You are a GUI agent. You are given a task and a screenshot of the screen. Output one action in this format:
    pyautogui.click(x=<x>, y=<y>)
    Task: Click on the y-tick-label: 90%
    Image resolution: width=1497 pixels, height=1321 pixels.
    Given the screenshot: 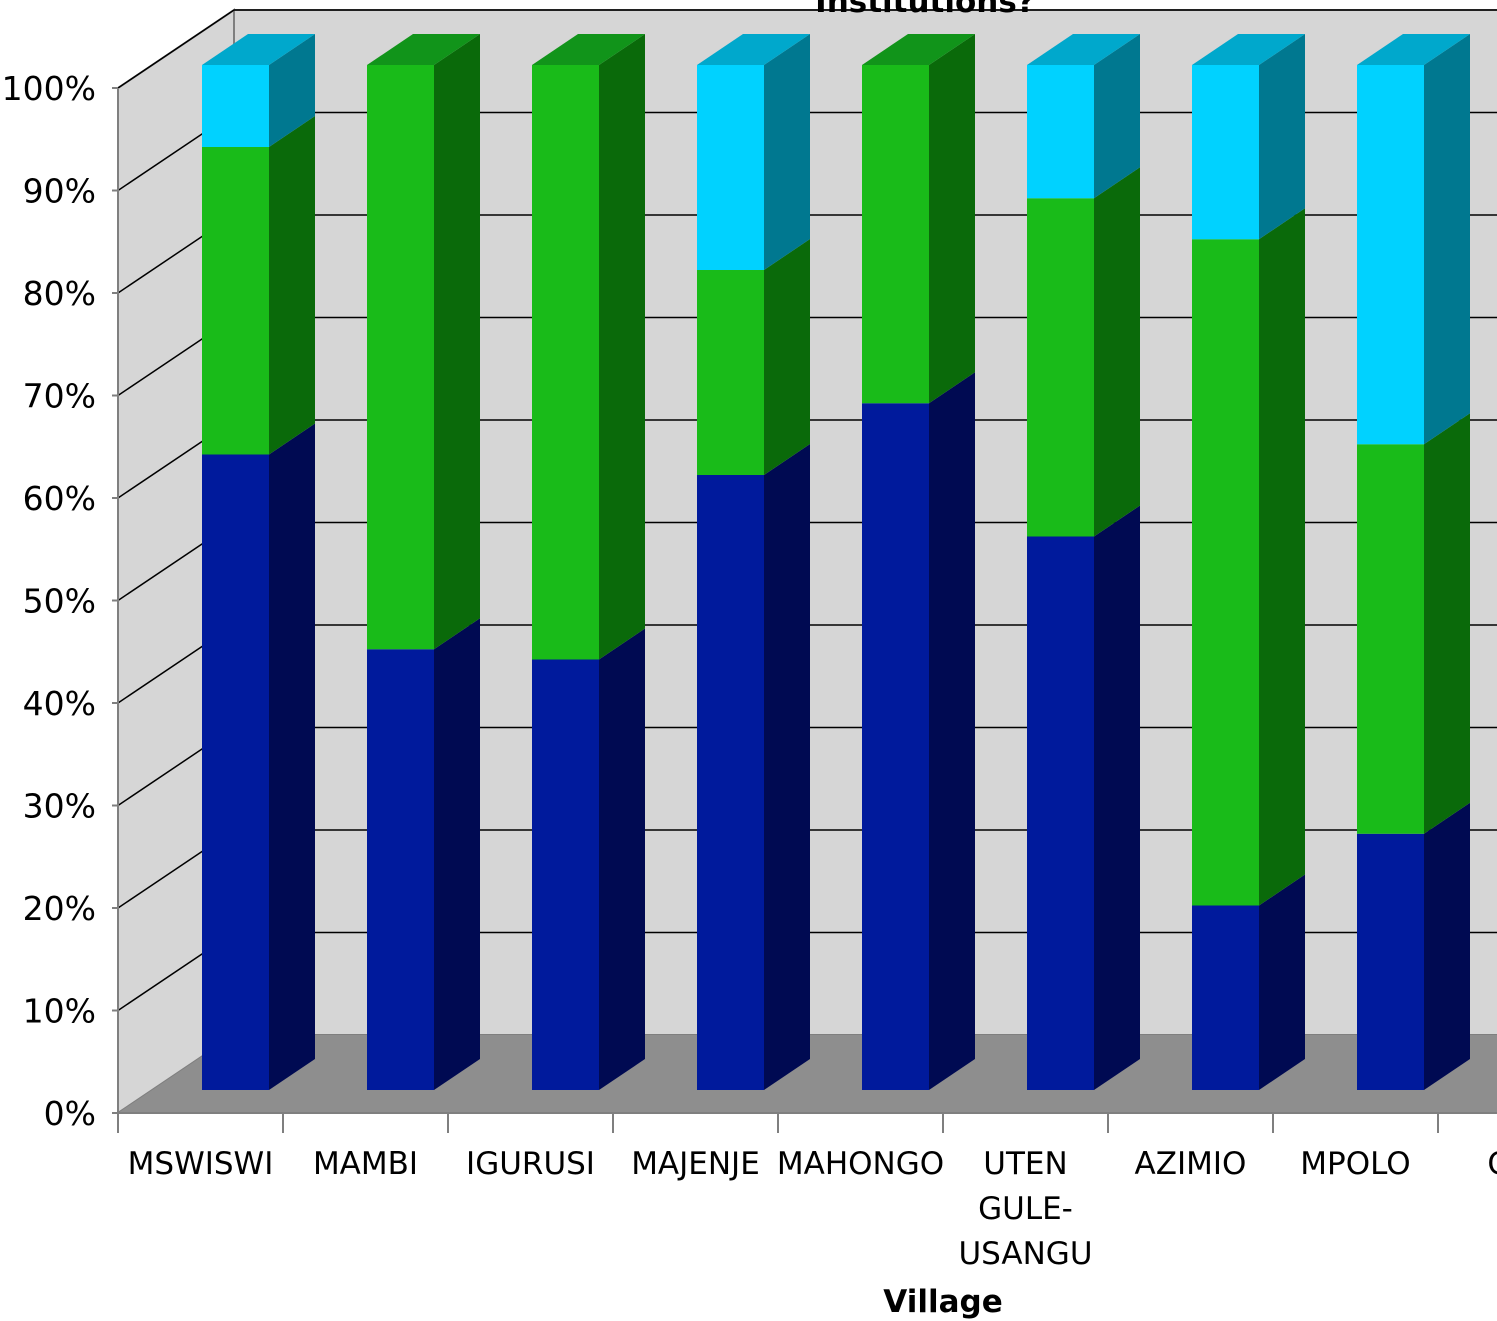 What is the action you would take?
    pyautogui.click(x=59, y=191)
    